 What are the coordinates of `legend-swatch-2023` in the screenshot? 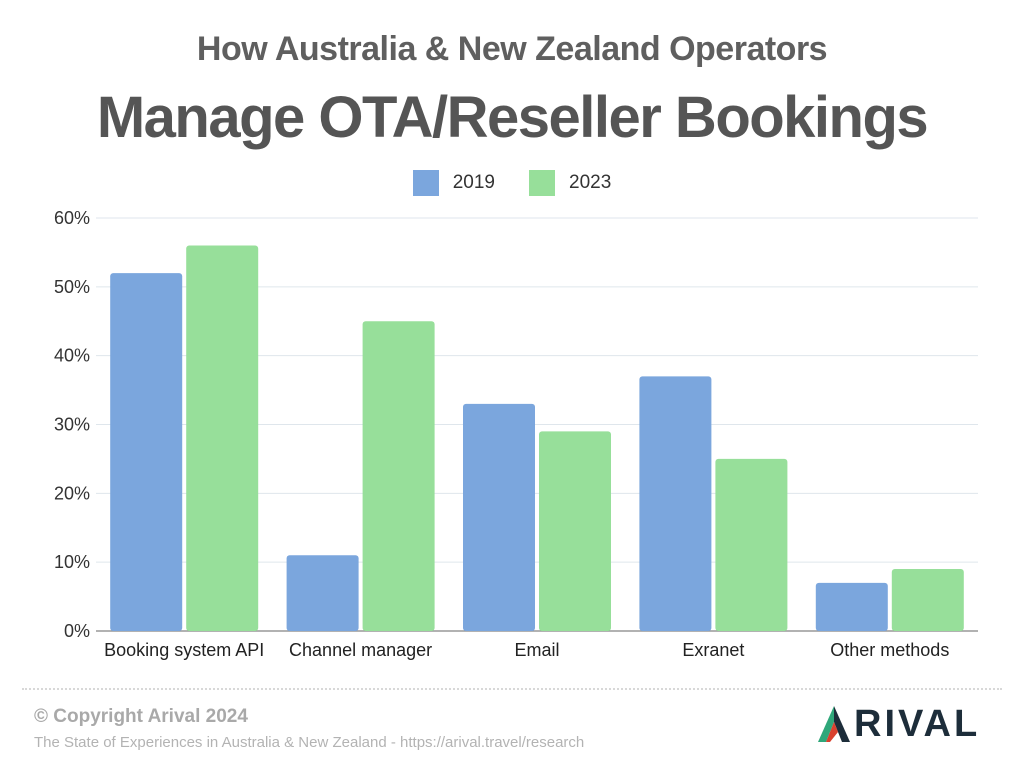 It's located at (542, 183).